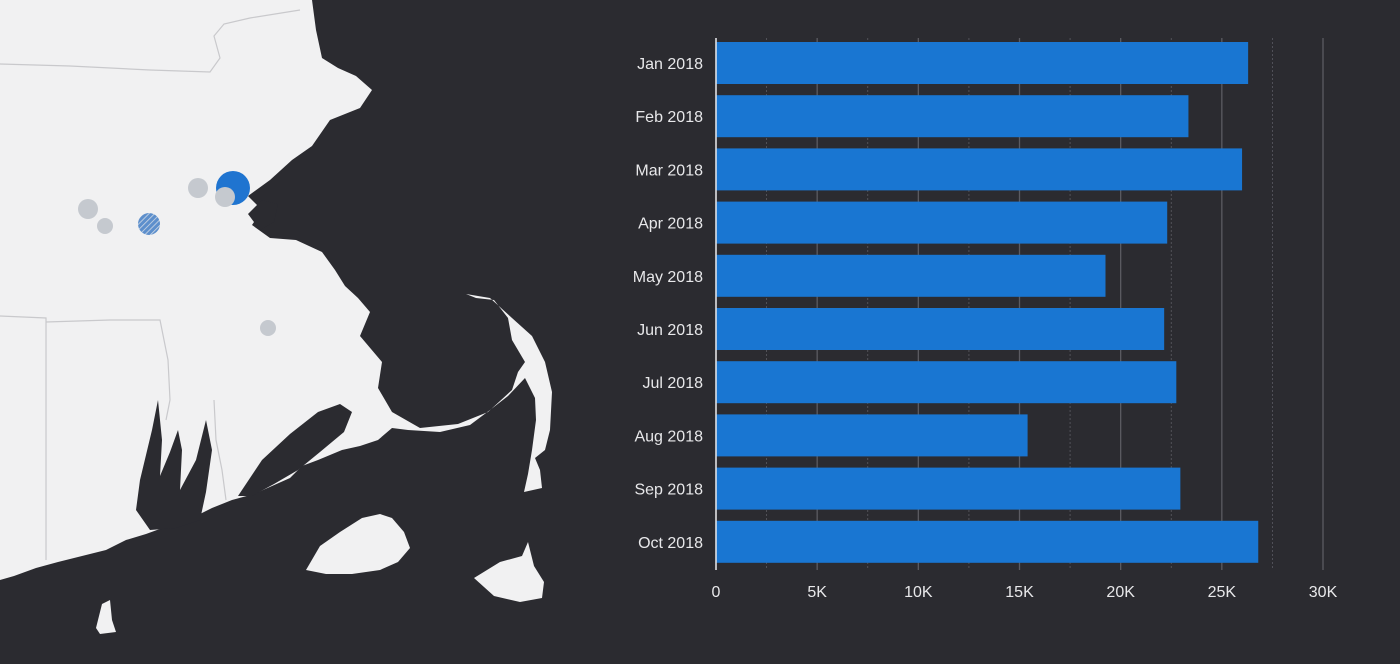 Image resolution: width=1400 pixels, height=664 pixels. What do you see at coordinates (673, 383) in the screenshot?
I see `category-label: Jul 2018` at bounding box center [673, 383].